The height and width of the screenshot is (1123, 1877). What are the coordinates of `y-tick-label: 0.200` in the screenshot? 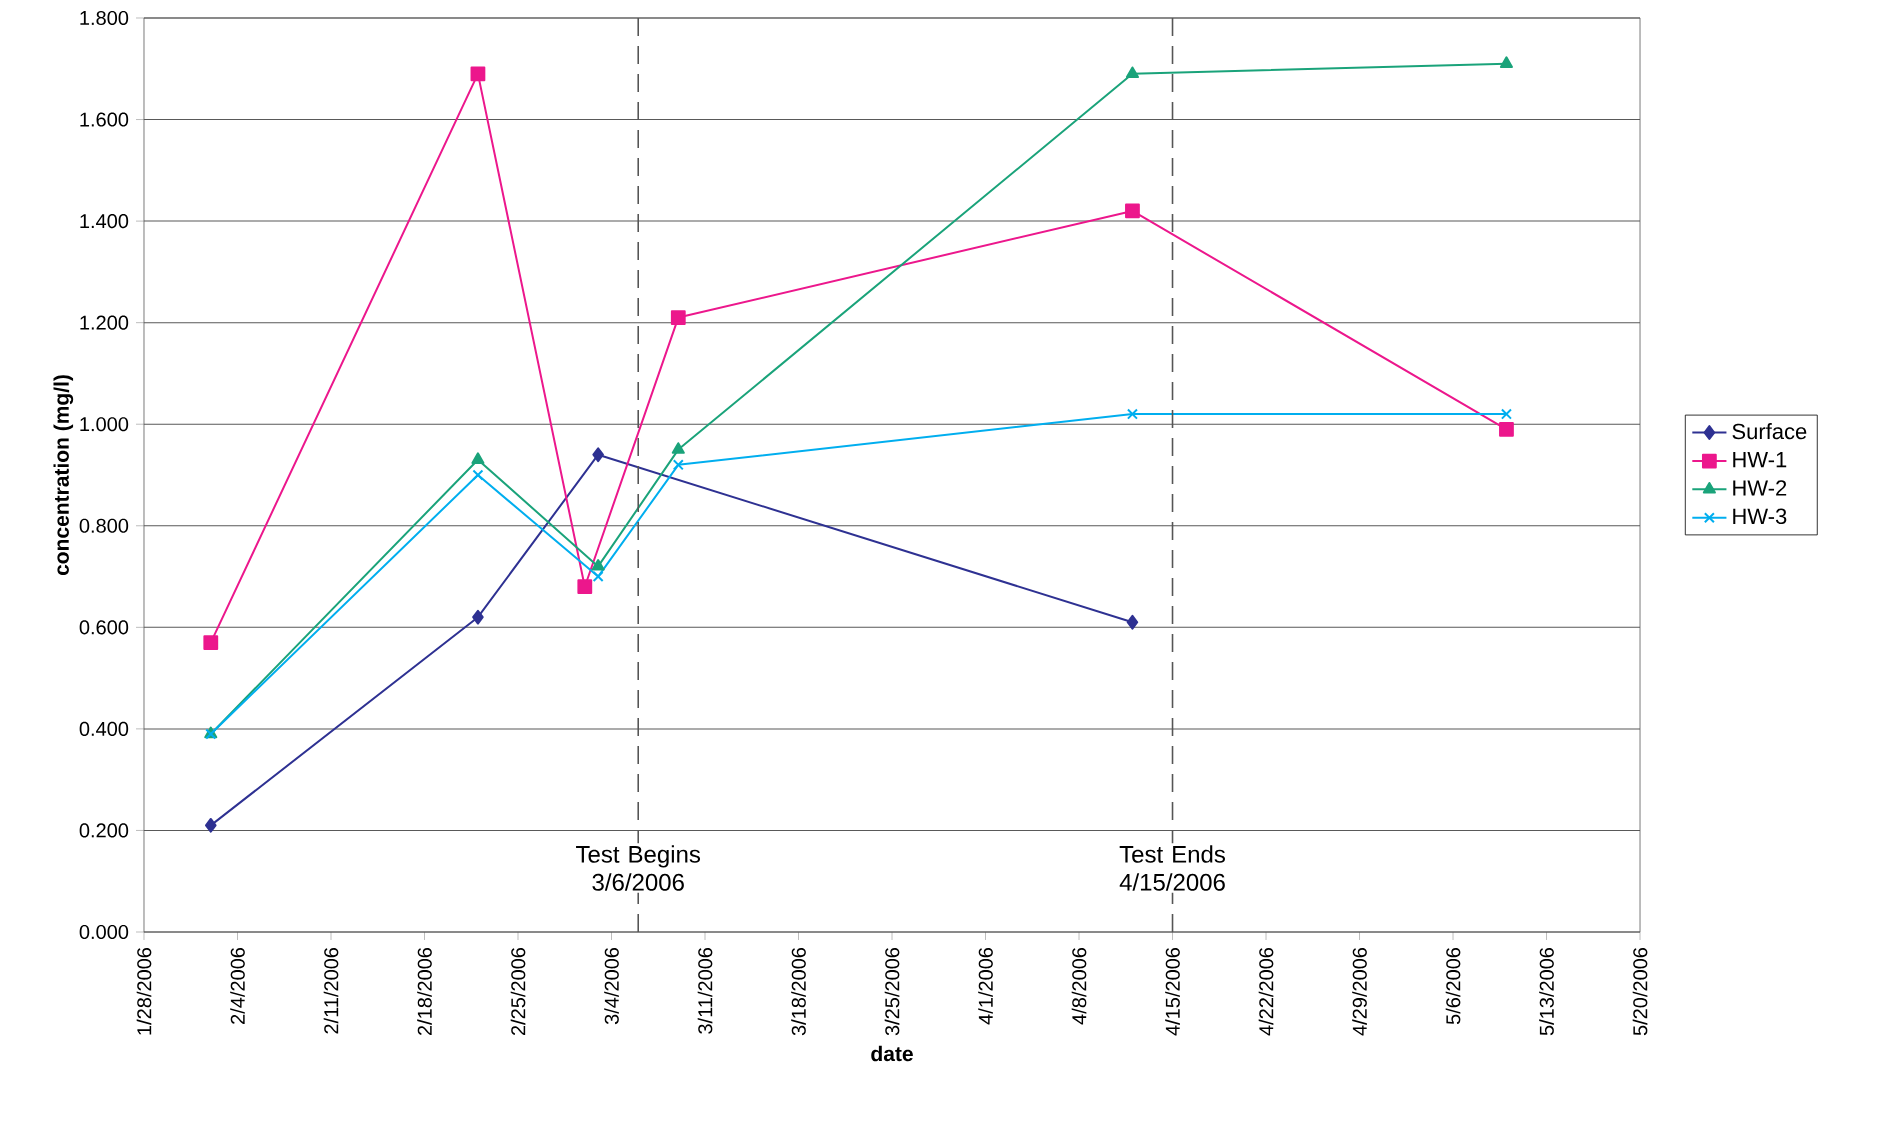 It's located at (104, 830).